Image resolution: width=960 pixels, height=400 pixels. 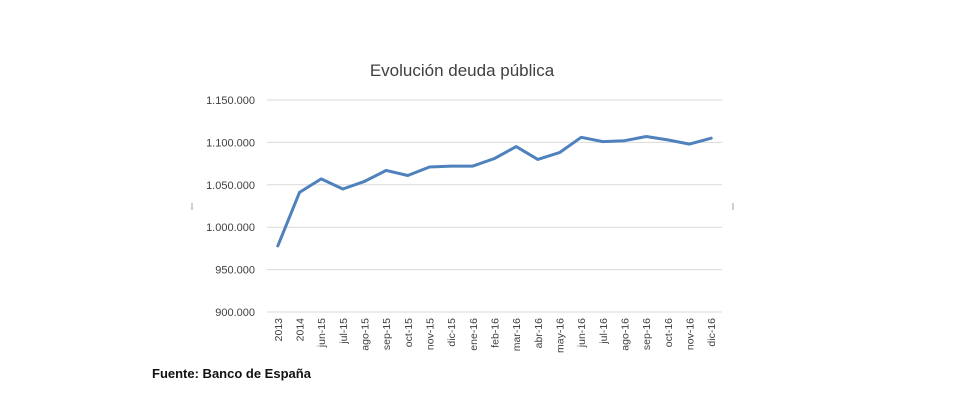 I want to click on x-tick-label: jul-16, so click(x=604, y=331).